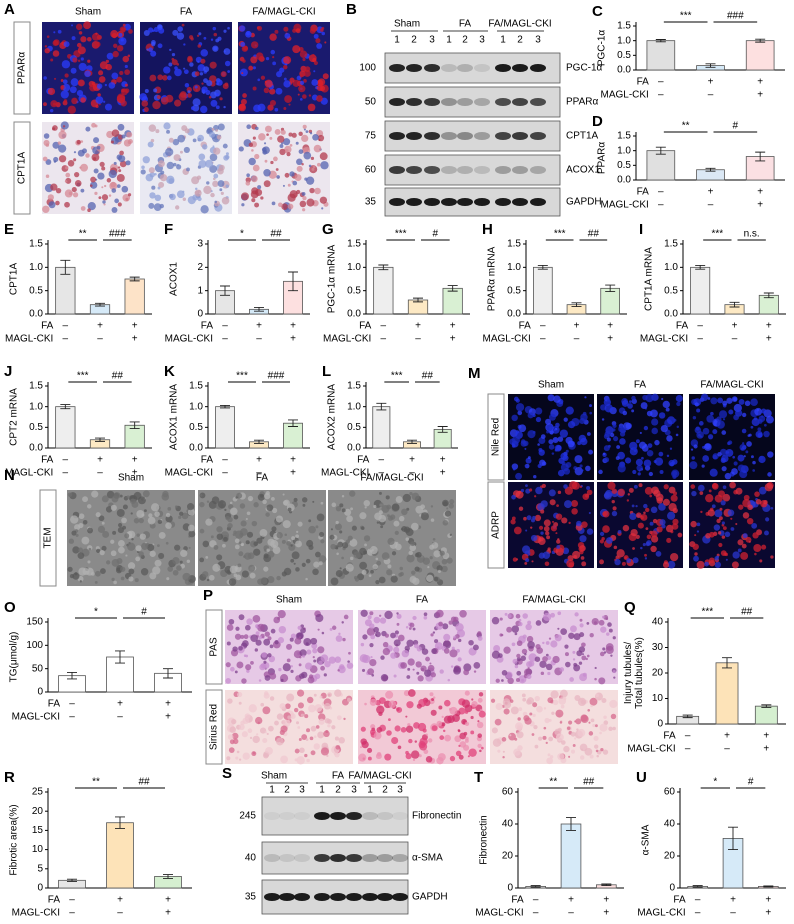 The height and width of the screenshot is (924, 794). What do you see at coordinates (36, 290) in the screenshot?
I see `y-tick-label: 0.5` at bounding box center [36, 290].